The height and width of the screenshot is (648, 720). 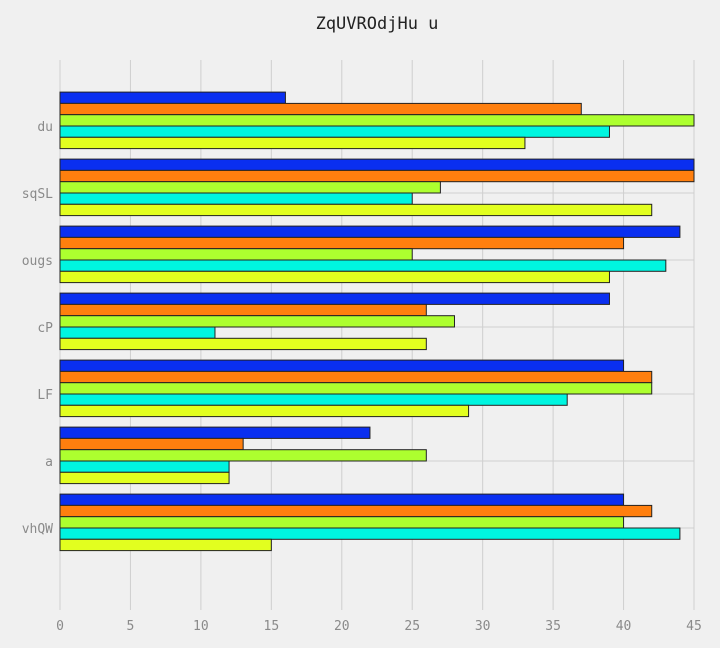 I want to click on x-tick-label: 20, so click(x=342, y=626).